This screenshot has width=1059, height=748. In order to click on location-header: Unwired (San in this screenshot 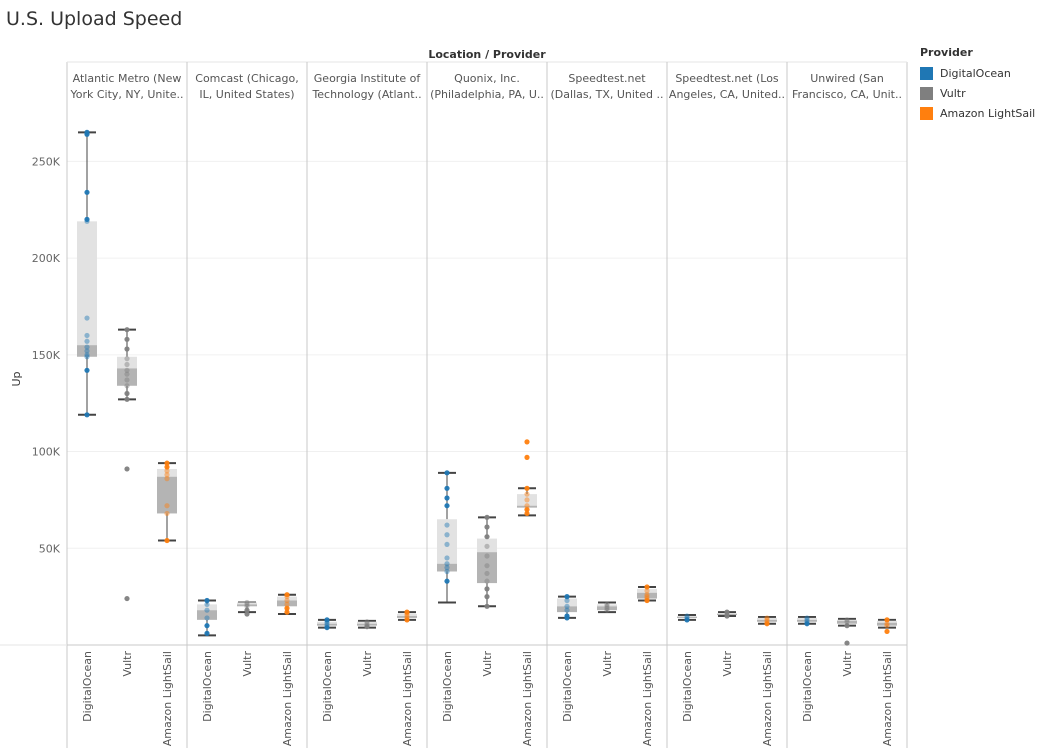, I will do `click(847, 78)`.